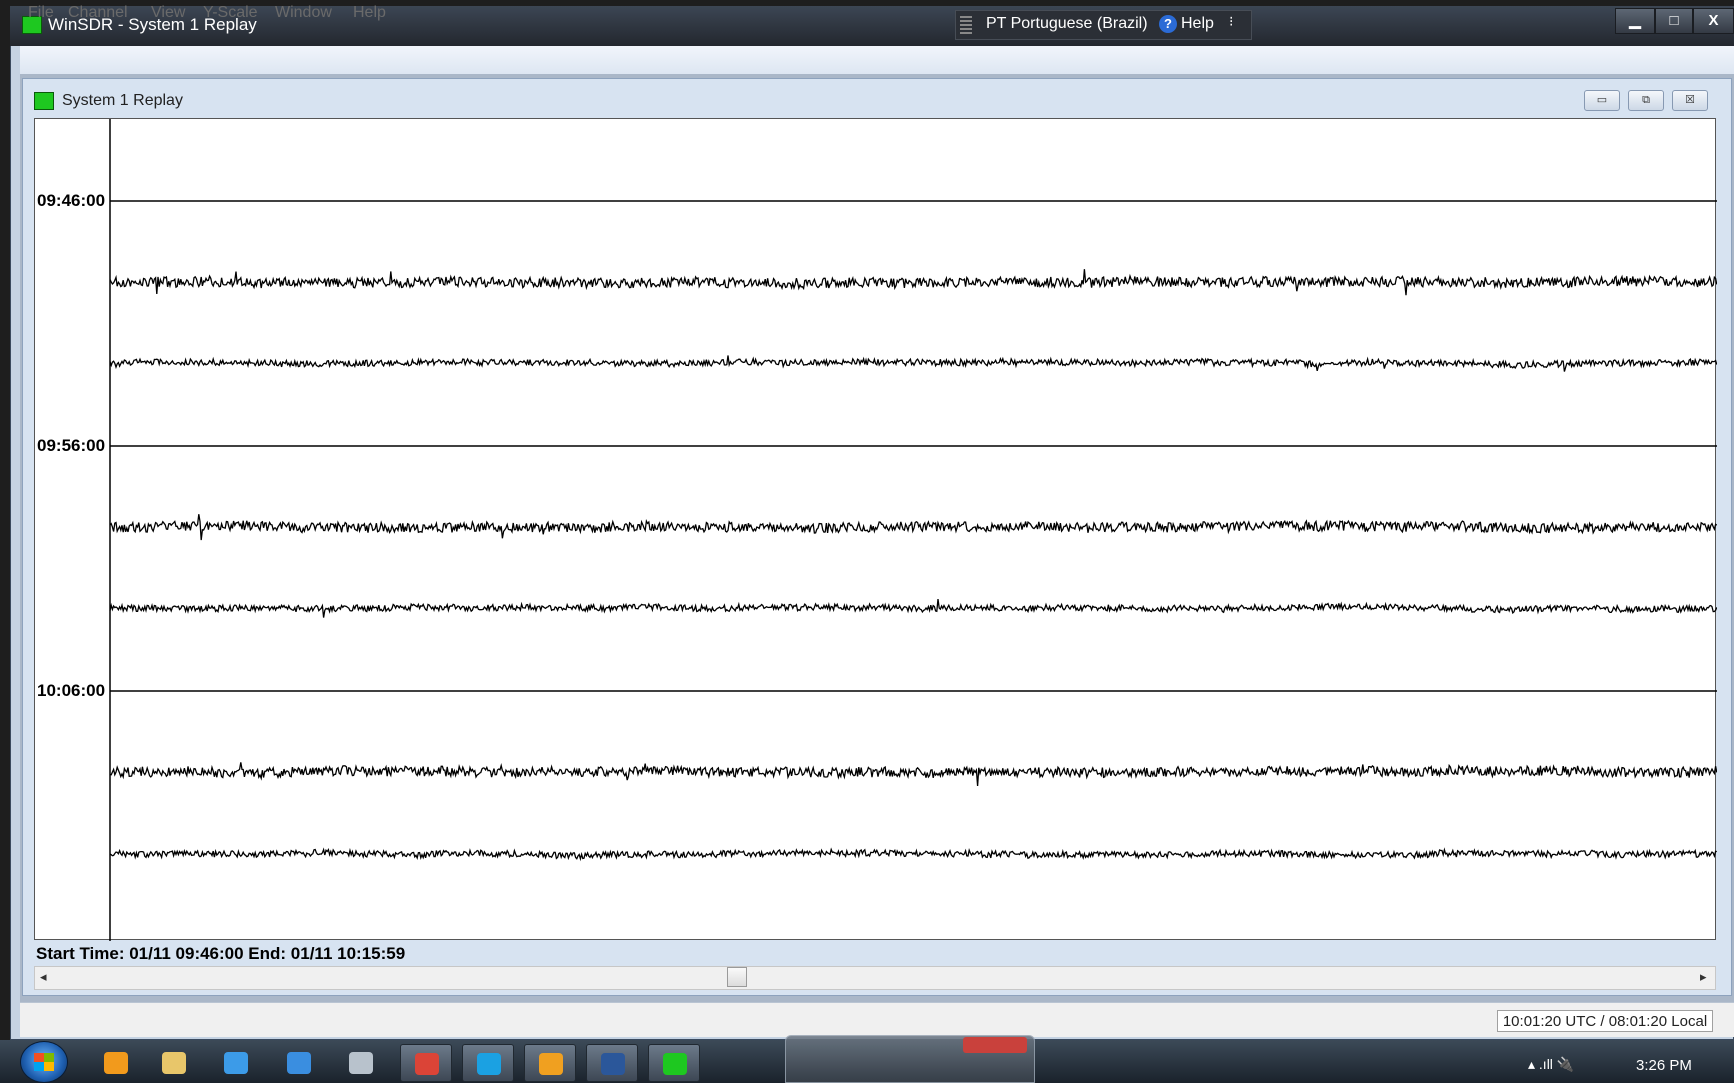  Describe the element at coordinates (875, 978) in the screenshot. I see `horizontal-scrollbar` at that location.